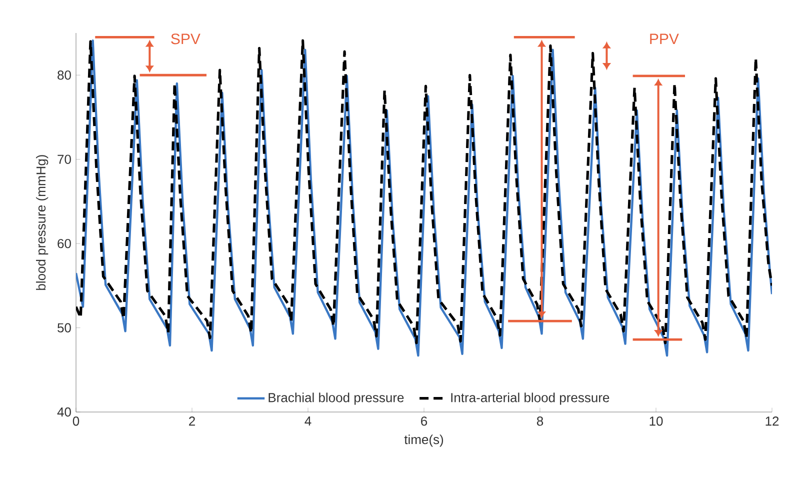 This screenshot has width=790, height=492. What do you see at coordinates (76, 421) in the screenshot?
I see `x-tick-label: 0` at bounding box center [76, 421].